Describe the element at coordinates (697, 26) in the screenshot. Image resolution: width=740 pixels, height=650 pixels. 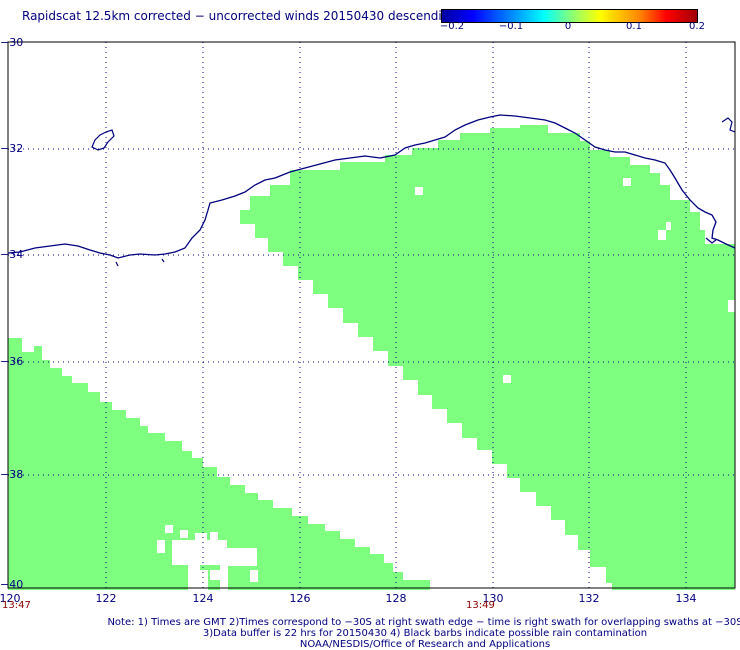
I see `colorbar-label: 0.2` at that location.